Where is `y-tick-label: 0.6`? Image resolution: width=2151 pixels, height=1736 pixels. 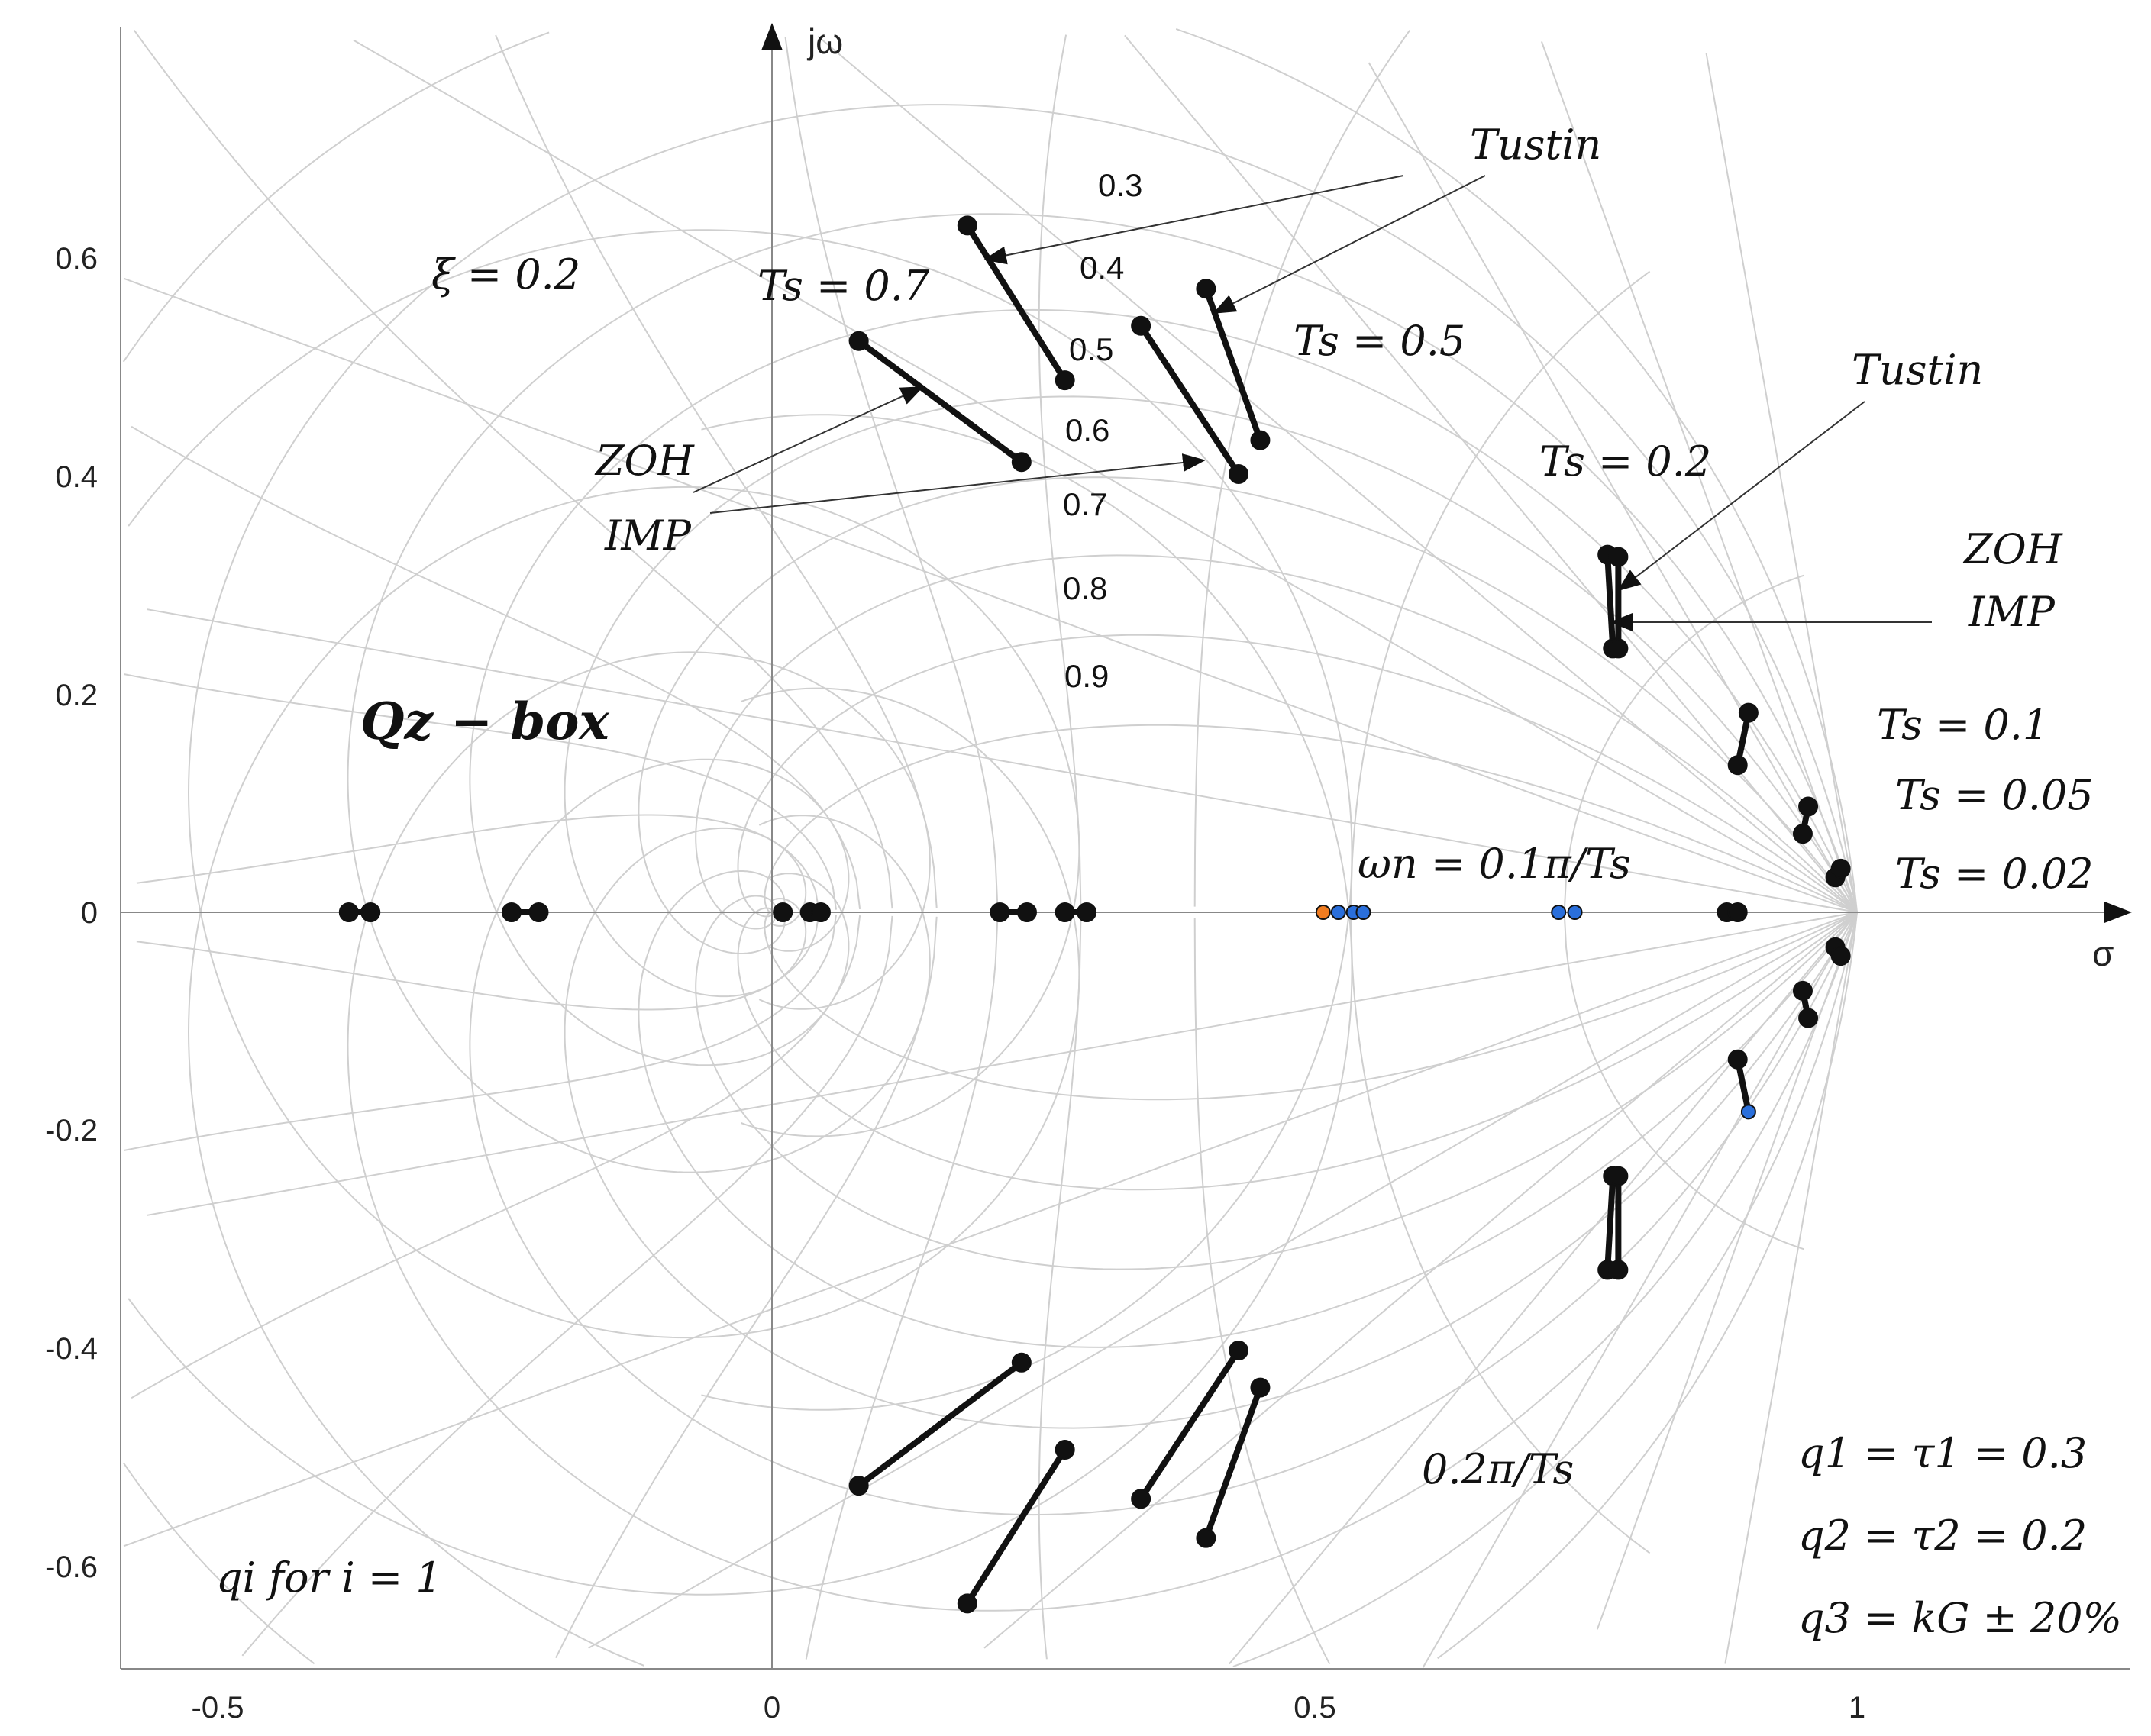 y-tick-label: 0.6 is located at coordinates (77, 259).